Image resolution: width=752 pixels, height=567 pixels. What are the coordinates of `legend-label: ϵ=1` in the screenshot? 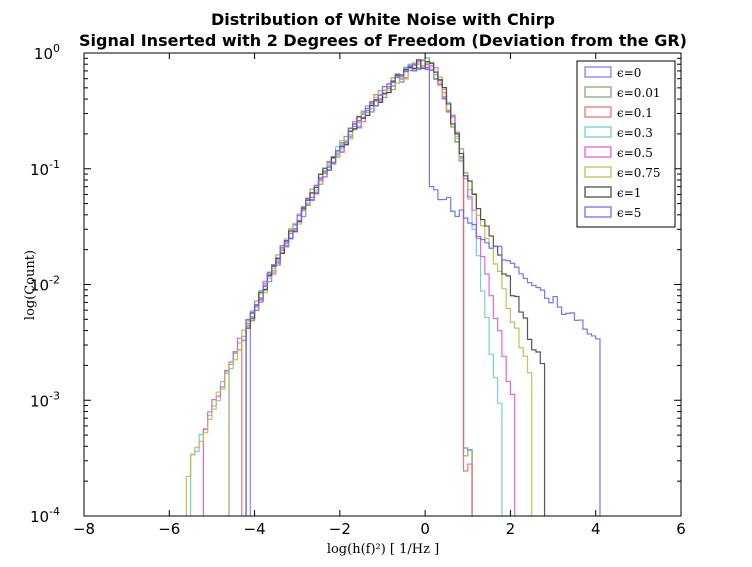 It's located at (629, 193).